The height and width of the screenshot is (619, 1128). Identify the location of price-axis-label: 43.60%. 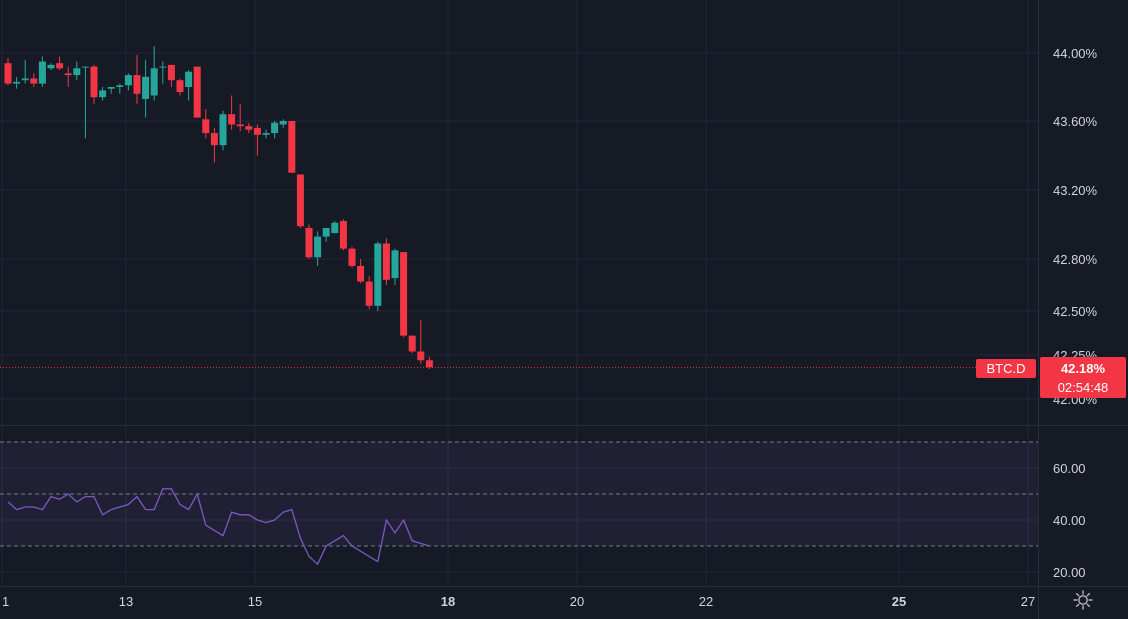
(1075, 121).